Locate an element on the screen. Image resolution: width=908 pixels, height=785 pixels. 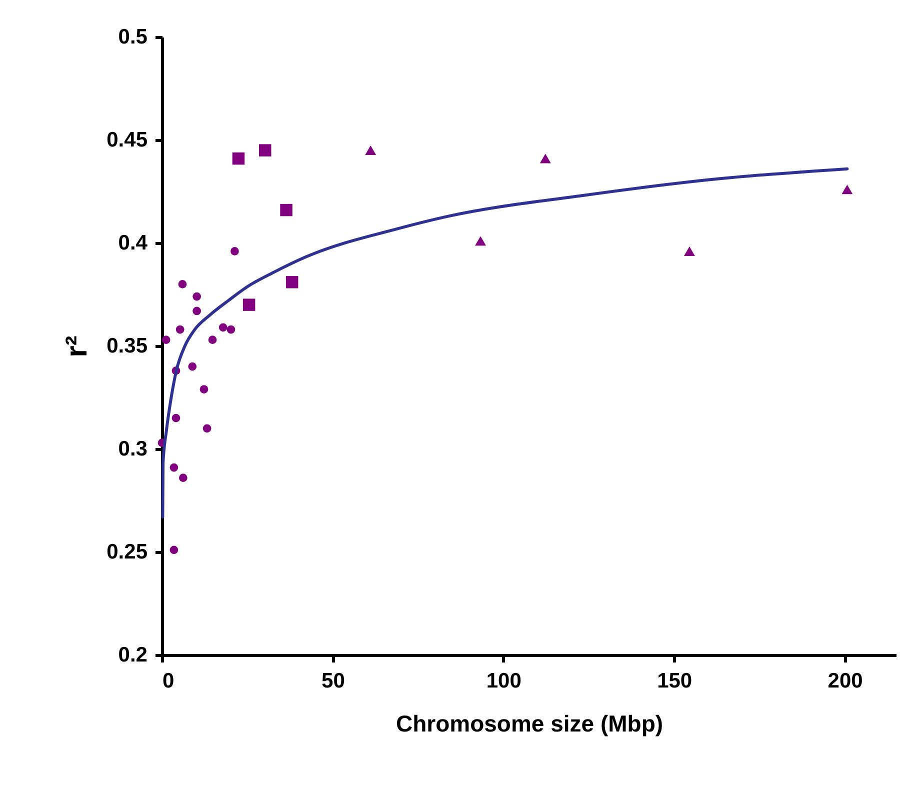
y-tick-label: 0.45 is located at coordinates (127, 140).